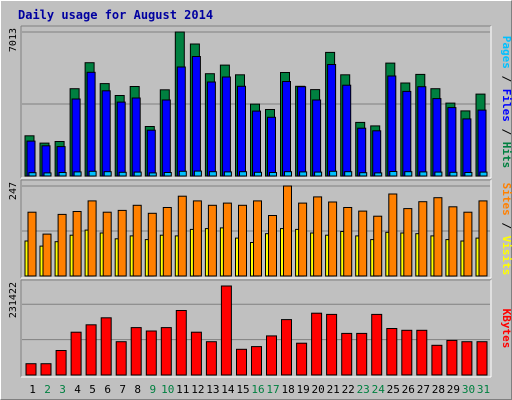 The image size is (512, 400). Describe the element at coordinates (506, 105) in the screenshot. I see `legend-entry: Files` at that location.